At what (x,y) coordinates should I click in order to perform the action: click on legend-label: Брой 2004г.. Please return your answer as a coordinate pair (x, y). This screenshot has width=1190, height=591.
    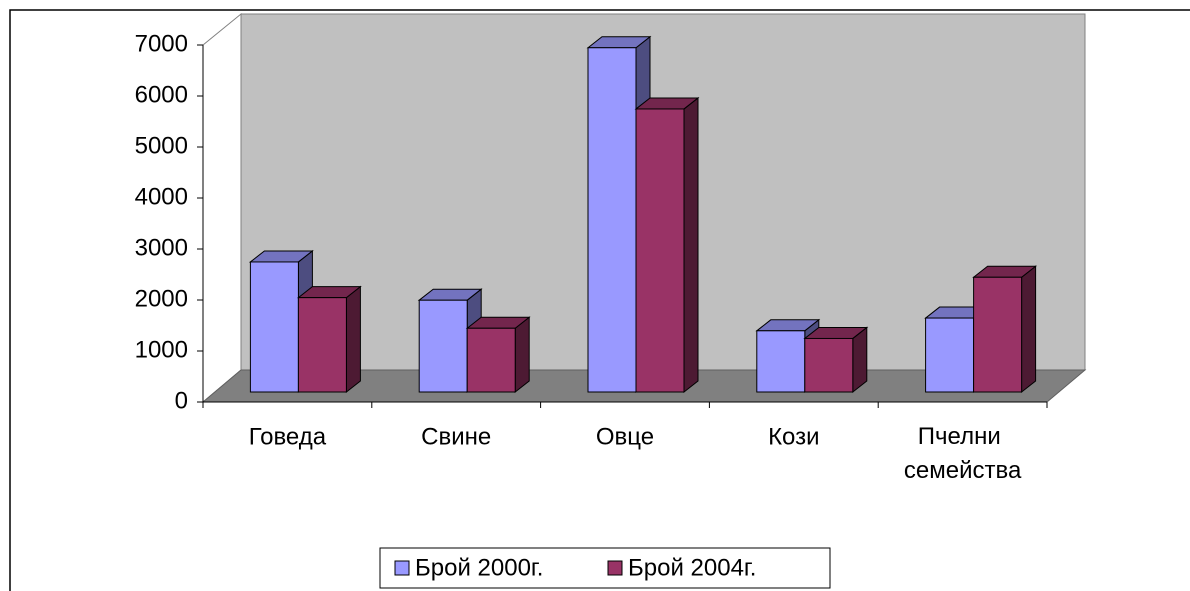
    Looking at the image, I should click on (692, 567).